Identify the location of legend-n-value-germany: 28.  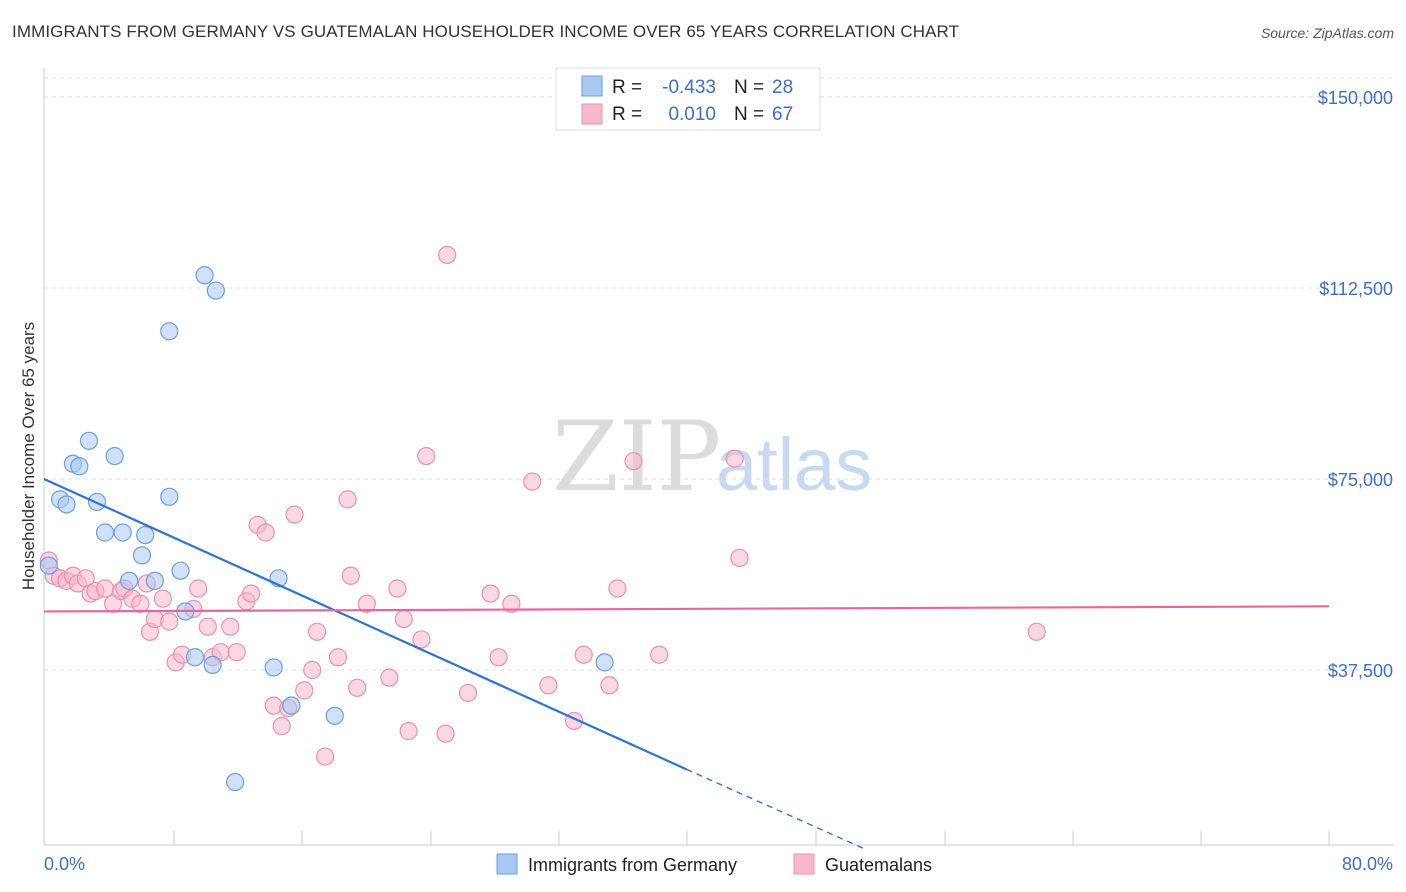
(782, 87).